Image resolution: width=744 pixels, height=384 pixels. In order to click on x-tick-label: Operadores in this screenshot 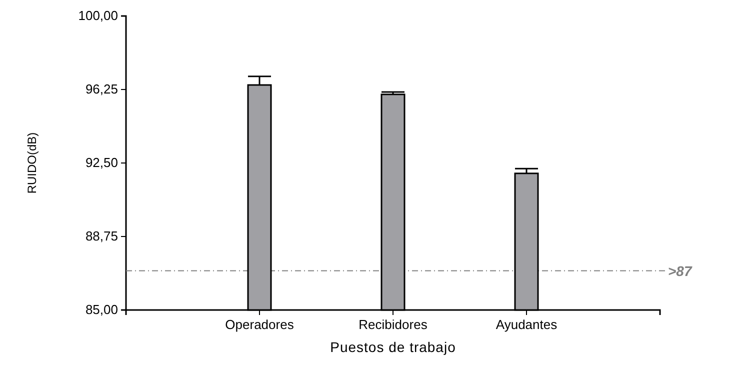, I will do `click(259, 324)`.